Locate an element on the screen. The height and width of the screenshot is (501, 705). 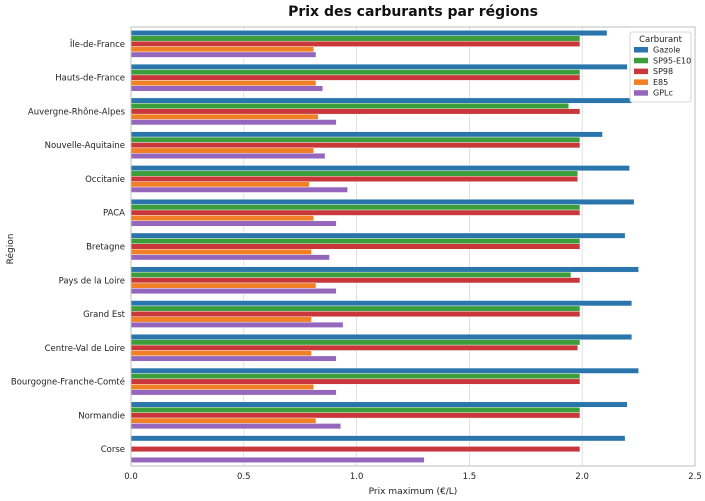
legend-label: Gazole is located at coordinates (666, 50).